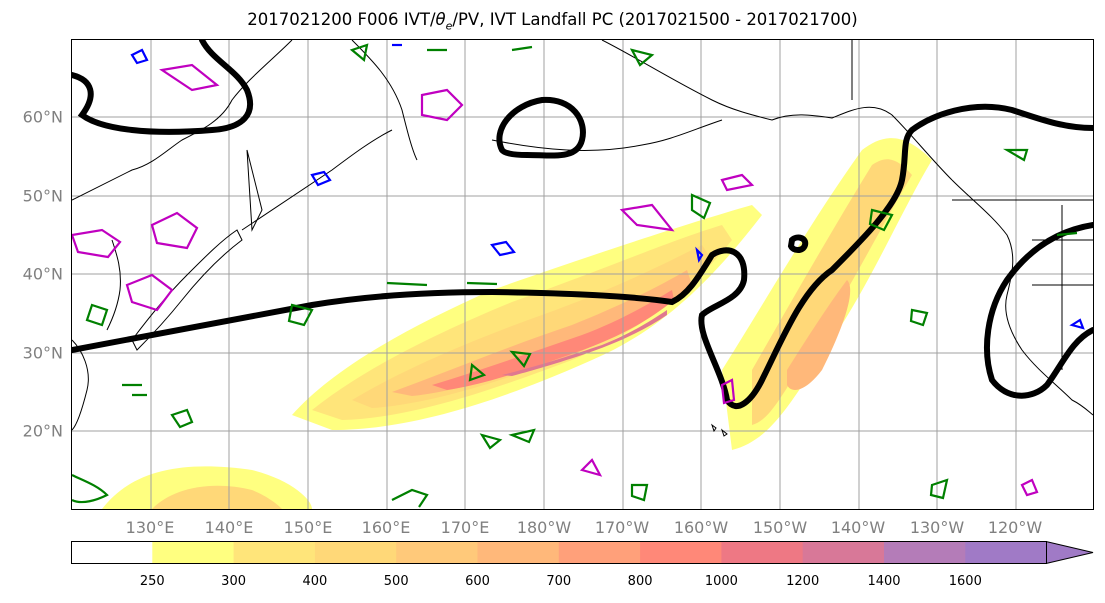 The width and height of the screenshot is (1105, 603). Describe the element at coordinates (465, 527) in the screenshot. I see `lon-label-170e: 170°E` at that location.